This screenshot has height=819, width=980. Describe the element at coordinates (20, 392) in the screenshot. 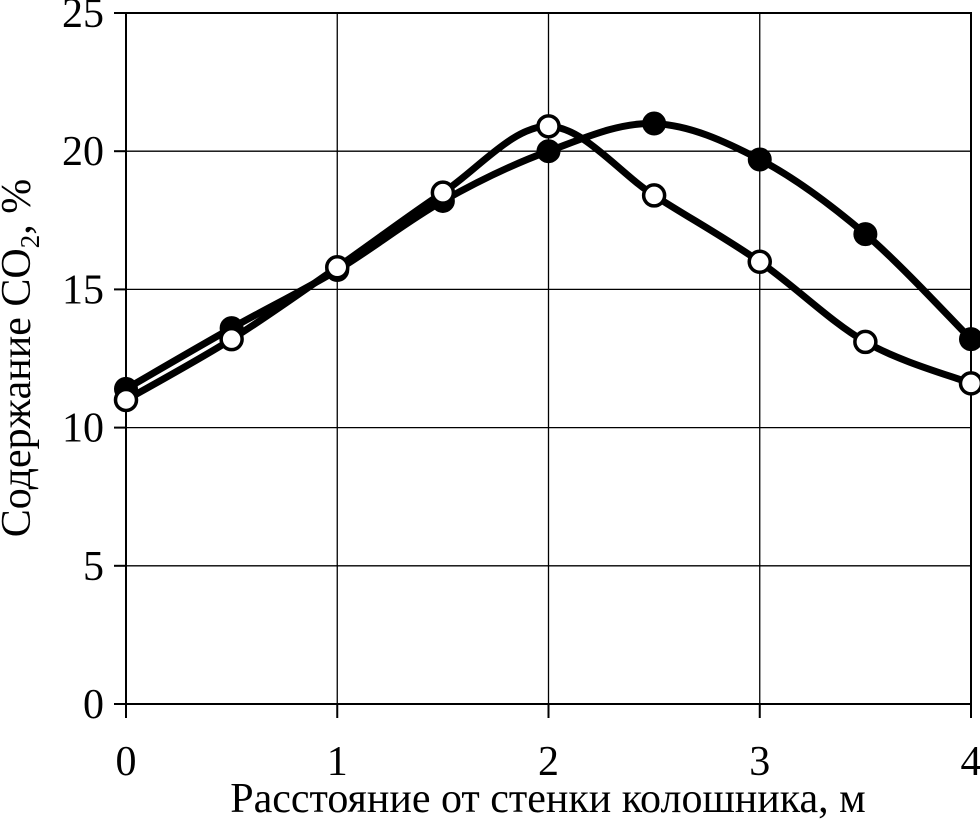

I see `y-axis-title-main: Содержание СО` at that location.